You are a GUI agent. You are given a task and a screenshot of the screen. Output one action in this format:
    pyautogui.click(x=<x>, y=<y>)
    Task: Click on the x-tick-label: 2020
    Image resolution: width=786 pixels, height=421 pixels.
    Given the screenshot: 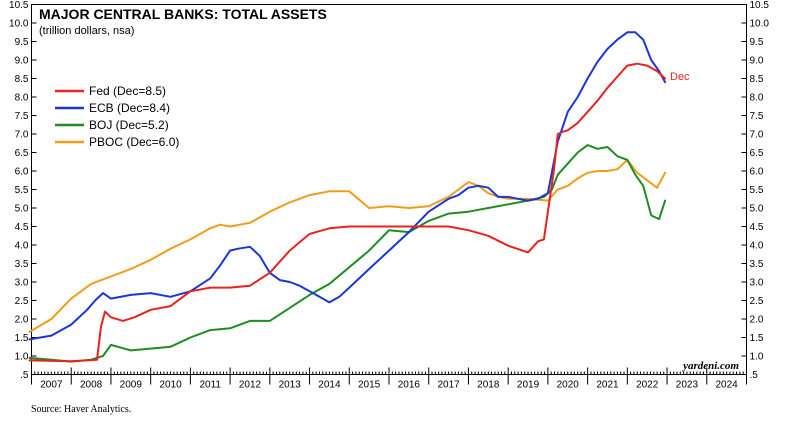 What is the action you would take?
    pyautogui.click(x=568, y=385)
    